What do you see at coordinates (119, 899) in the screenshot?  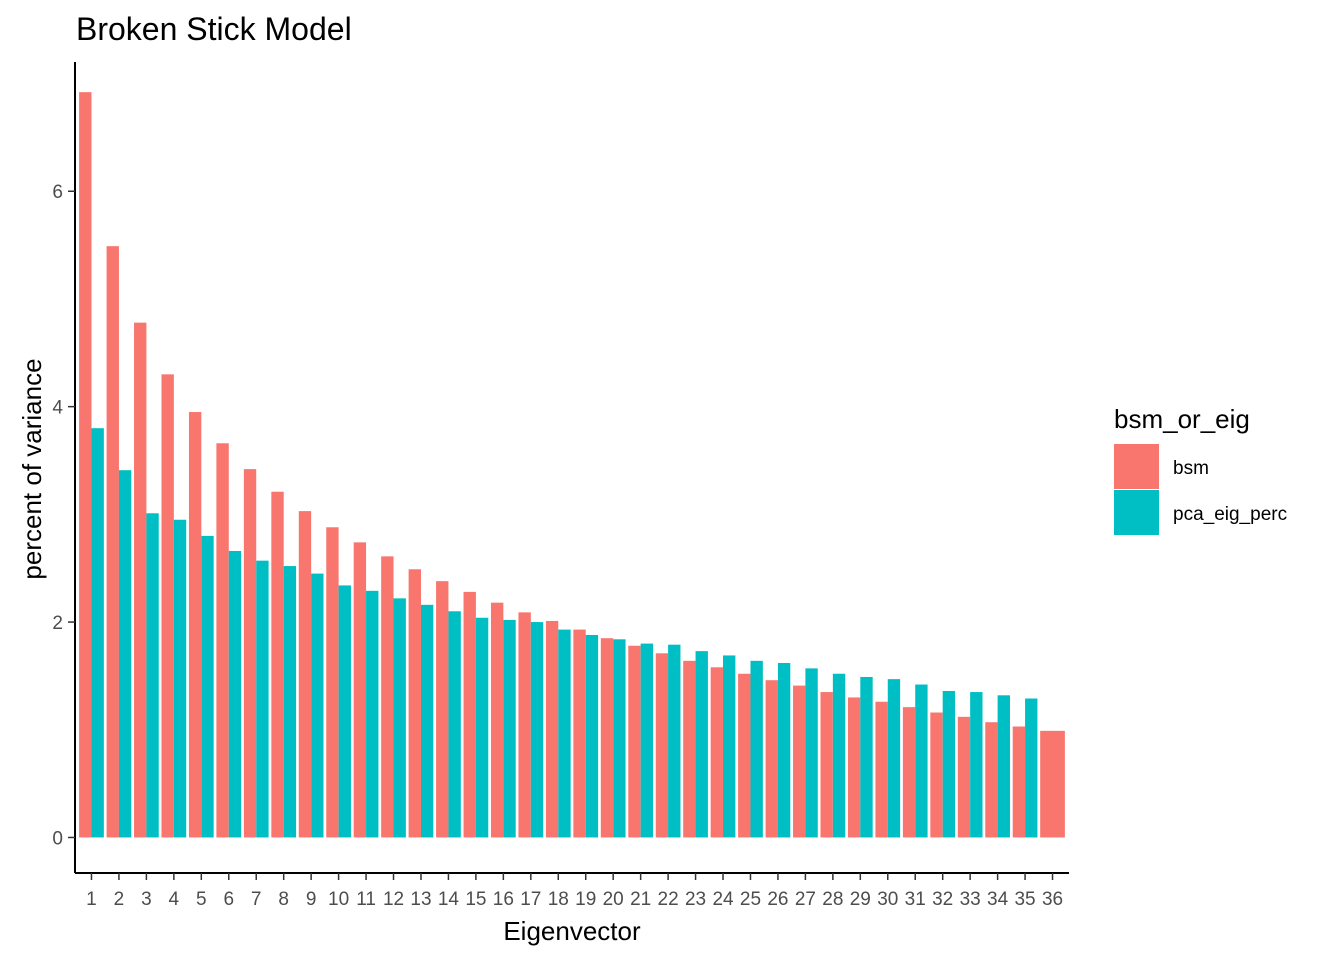 I see `x-tick-label-2: 2` at bounding box center [119, 899].